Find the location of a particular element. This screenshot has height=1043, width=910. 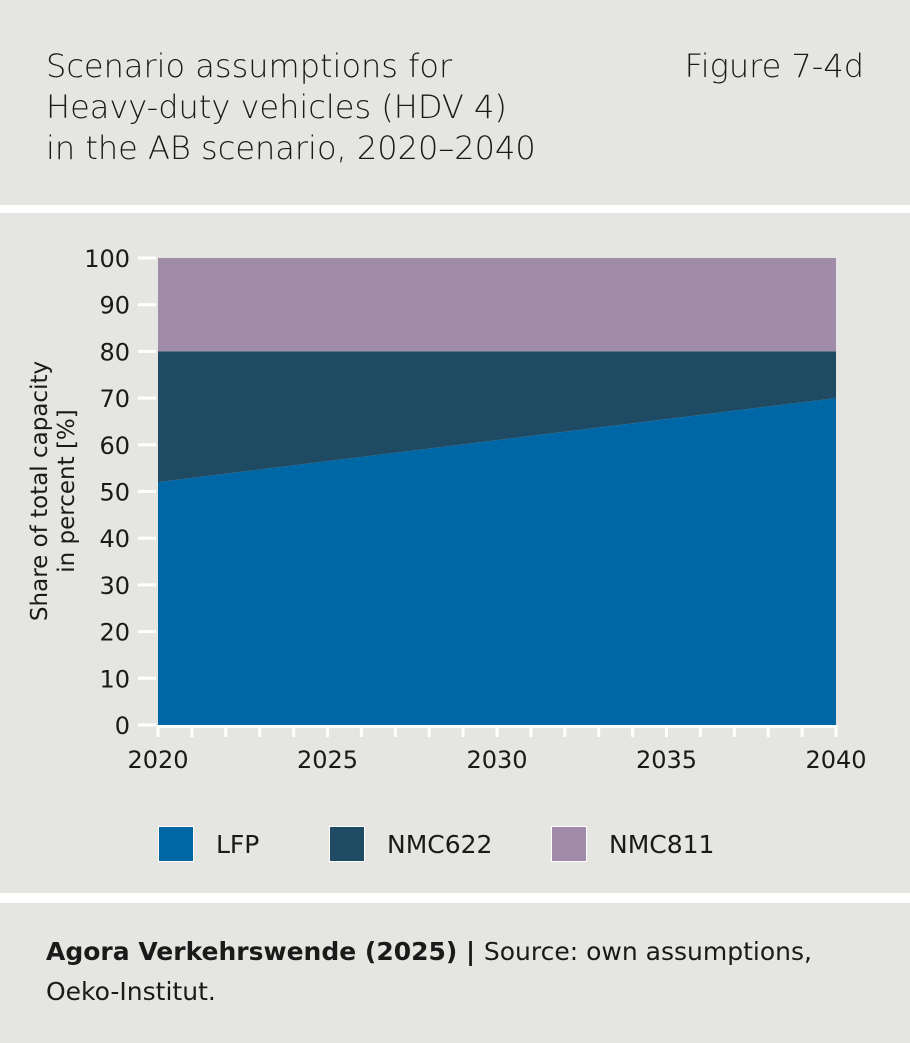

legend-item-nmc811: NMC811 is located at coordinates (632, 844).